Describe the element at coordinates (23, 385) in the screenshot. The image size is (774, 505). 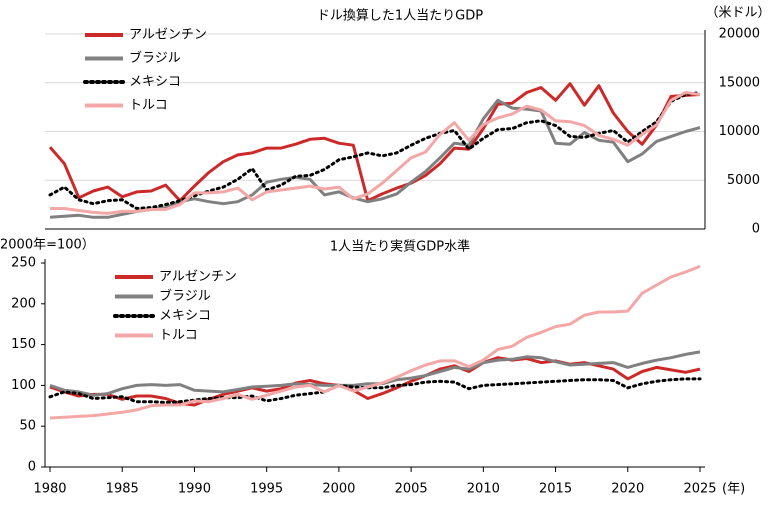
I see `y-tick-label: 100` at that location.